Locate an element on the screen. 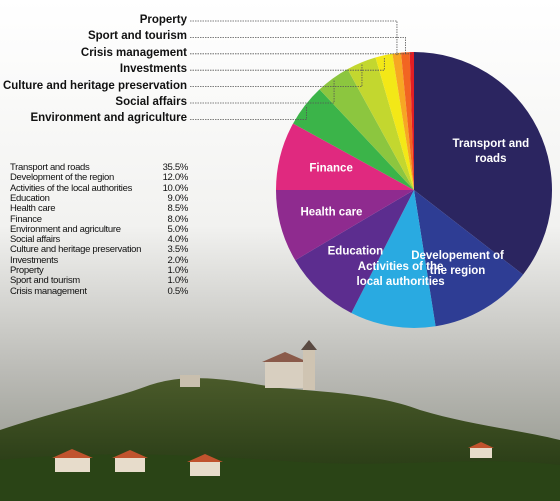 Image resolution: width=560 pixels, height=501 pixels. table-category: Social affairs is located at coordinates (35, 240).